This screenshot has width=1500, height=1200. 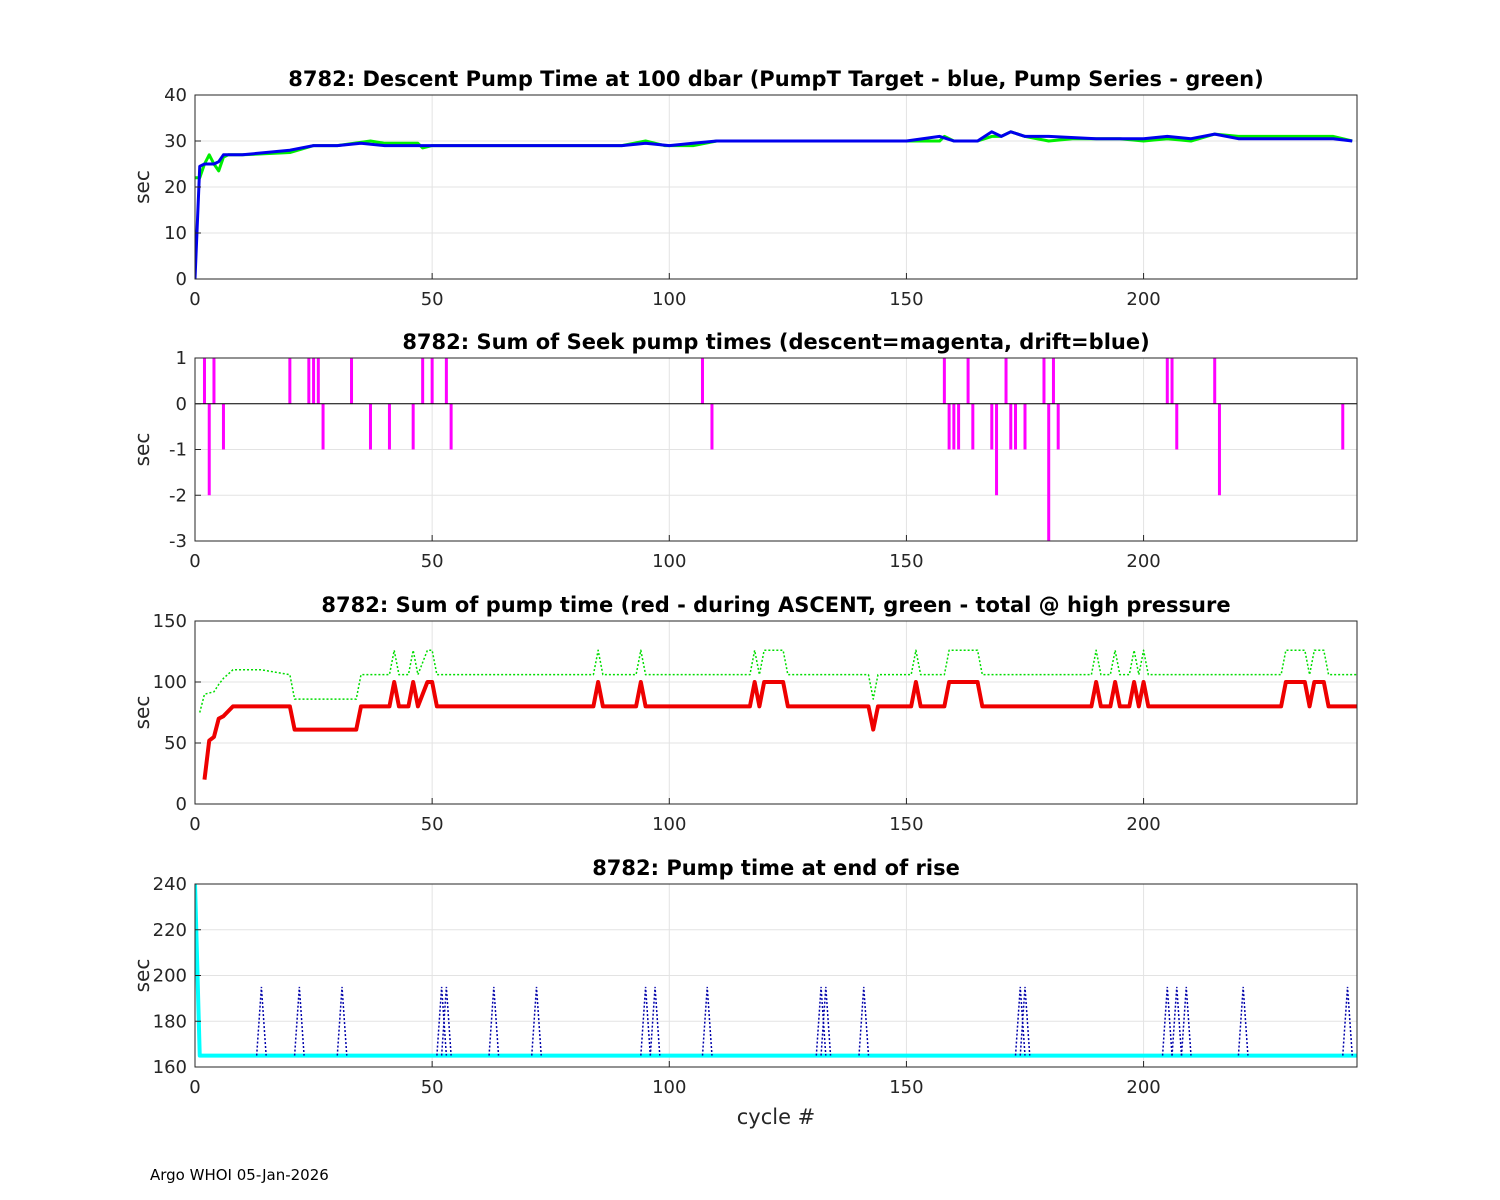 I want to click on y-tick-label: 50, so click(x=175, y=743).